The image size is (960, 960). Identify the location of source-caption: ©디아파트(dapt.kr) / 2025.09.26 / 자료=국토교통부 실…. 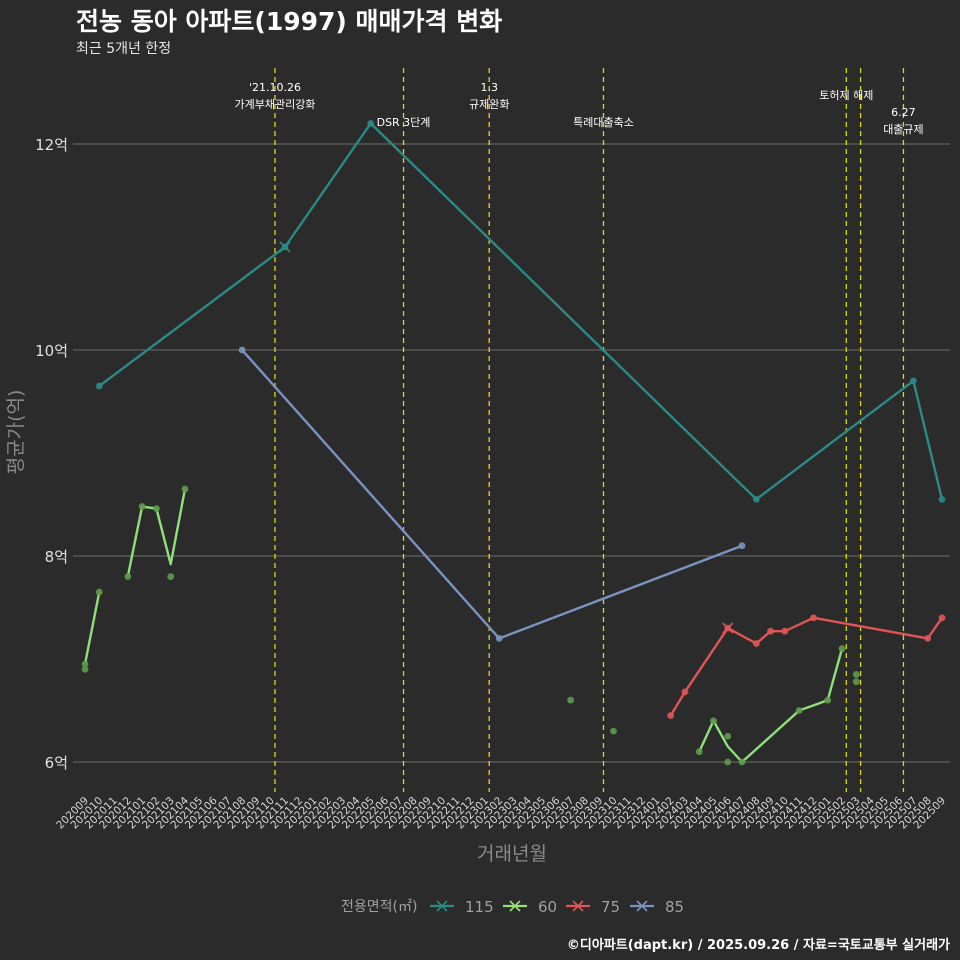
(758, 945).